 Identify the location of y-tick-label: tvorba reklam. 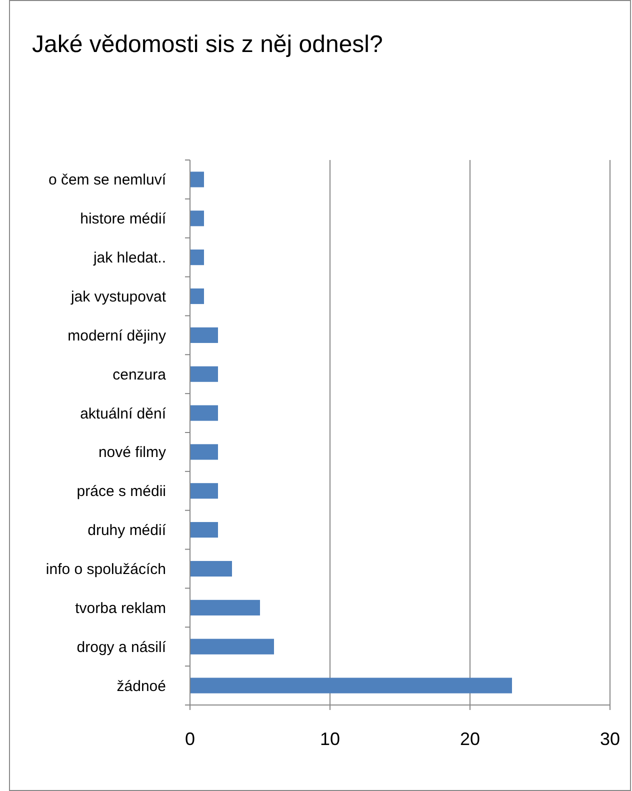
(120, 608).